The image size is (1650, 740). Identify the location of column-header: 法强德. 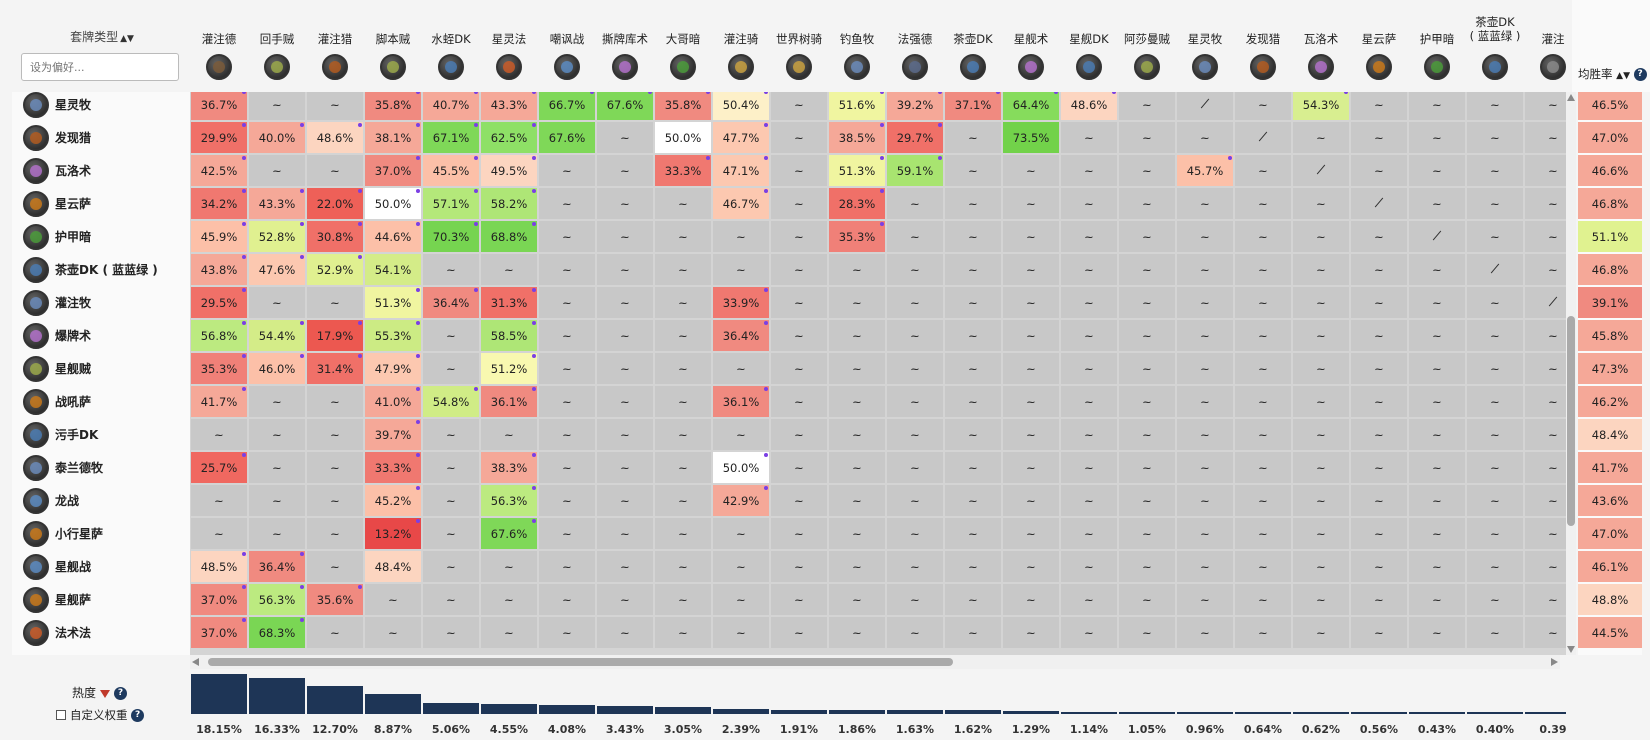
(915, 46).